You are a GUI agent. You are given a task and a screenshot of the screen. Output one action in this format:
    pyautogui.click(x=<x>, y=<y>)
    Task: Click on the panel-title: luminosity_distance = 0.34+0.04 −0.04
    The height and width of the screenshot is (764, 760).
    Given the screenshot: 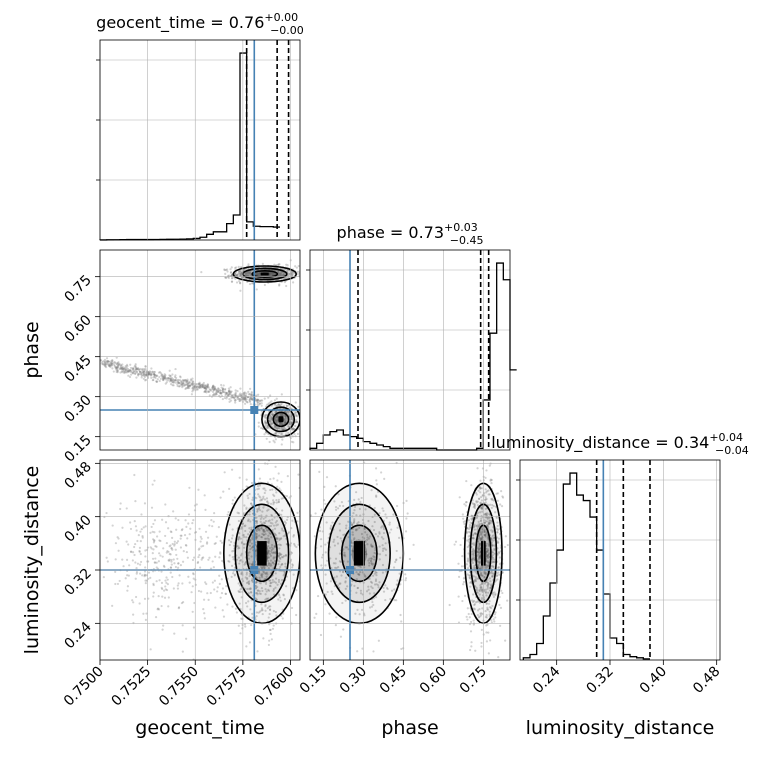 What is the action you would take?
    pyautogui.click(x=620, y=444)
    